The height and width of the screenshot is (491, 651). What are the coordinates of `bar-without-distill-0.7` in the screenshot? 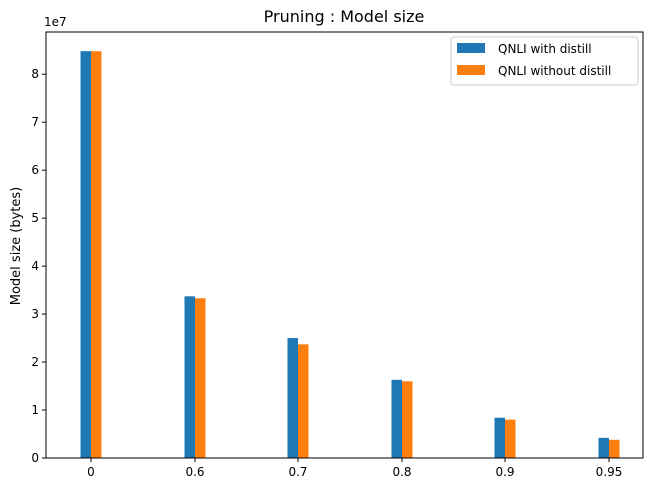 It's located at (303, 401).